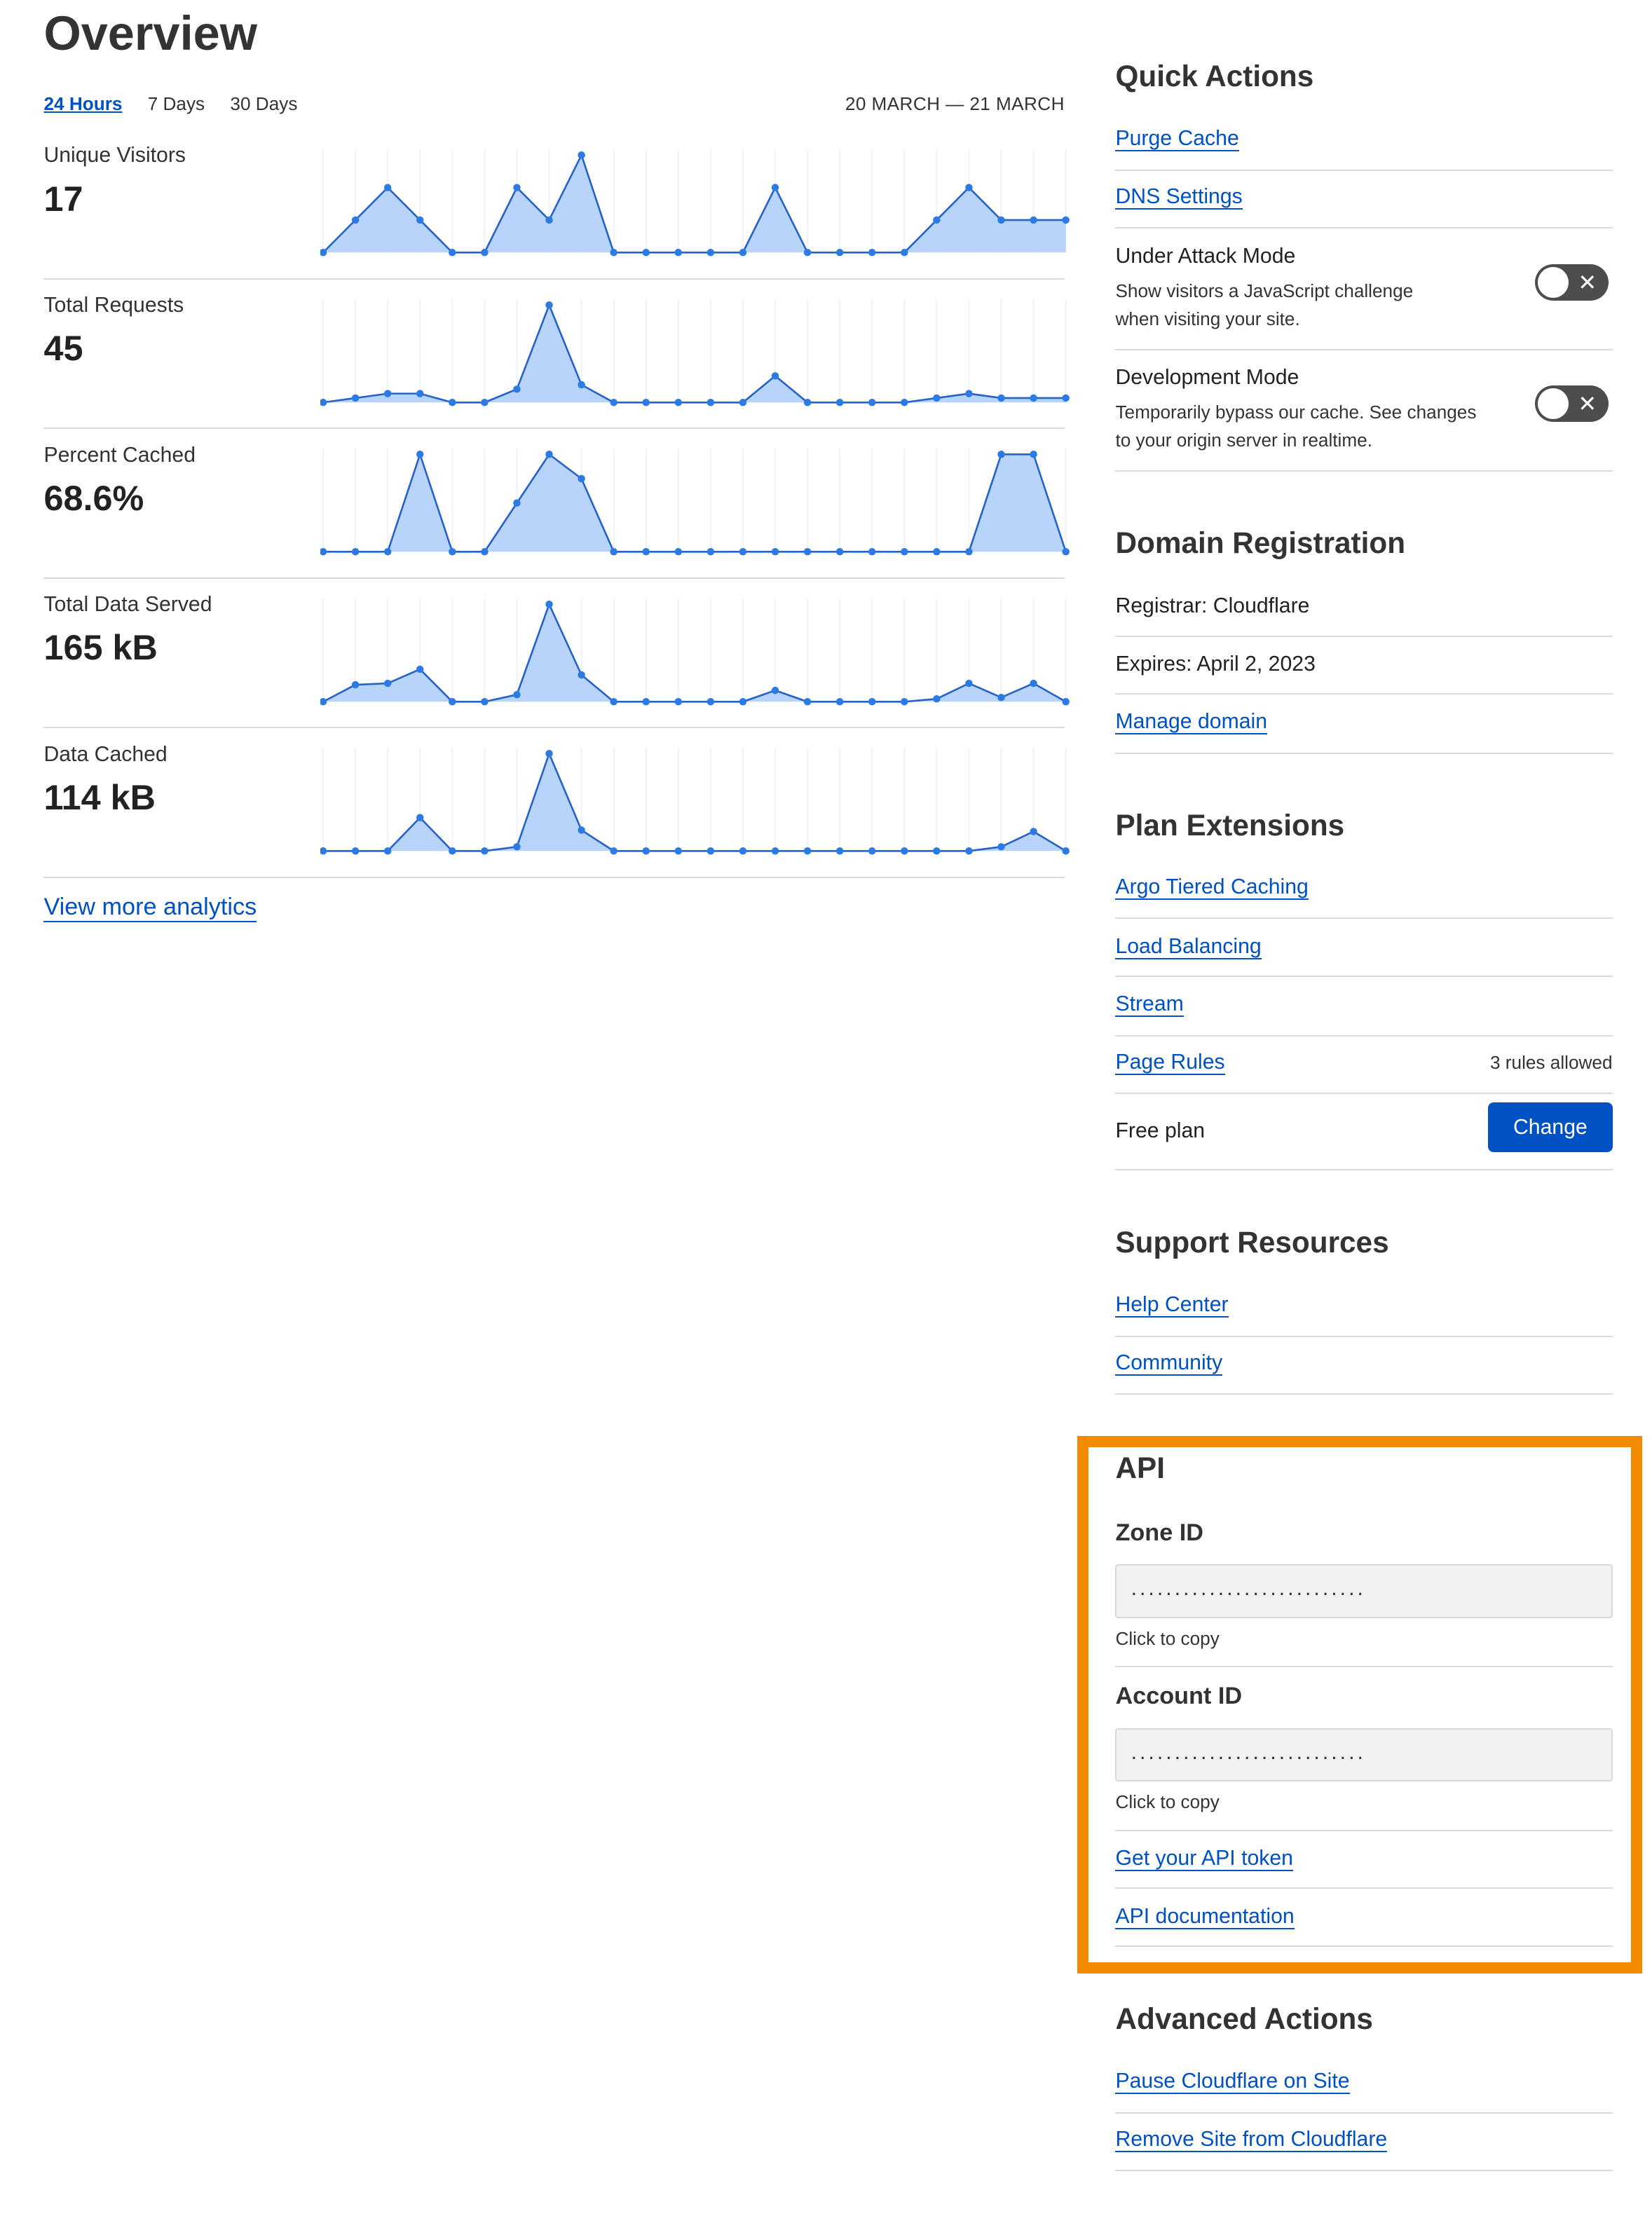  I want to click on change-plan-button: Change, so click(1550, 1127).